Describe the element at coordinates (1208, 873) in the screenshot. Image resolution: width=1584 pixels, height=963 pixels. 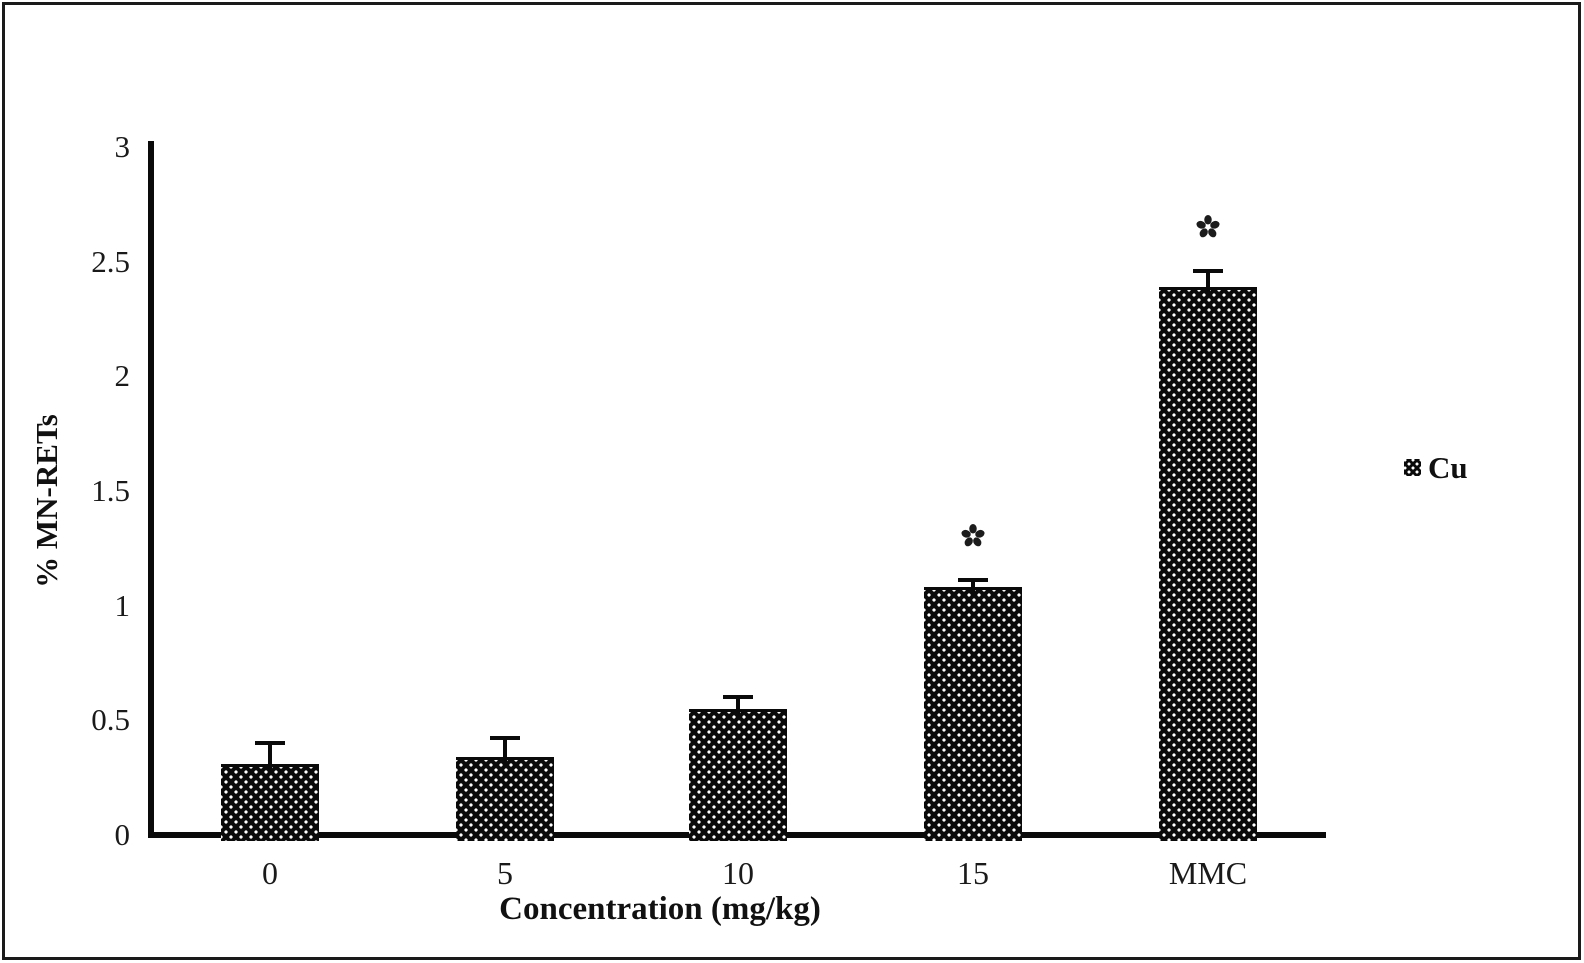
I see `x-tick-label: MMC` at that location.